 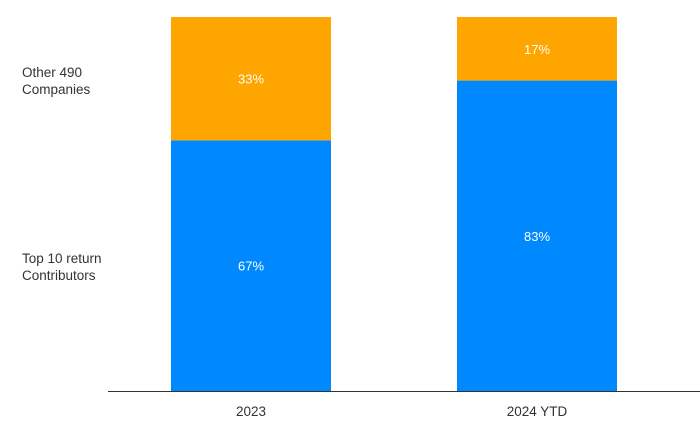 I want to click on data-label: 83%, so click(x=537, y=236).